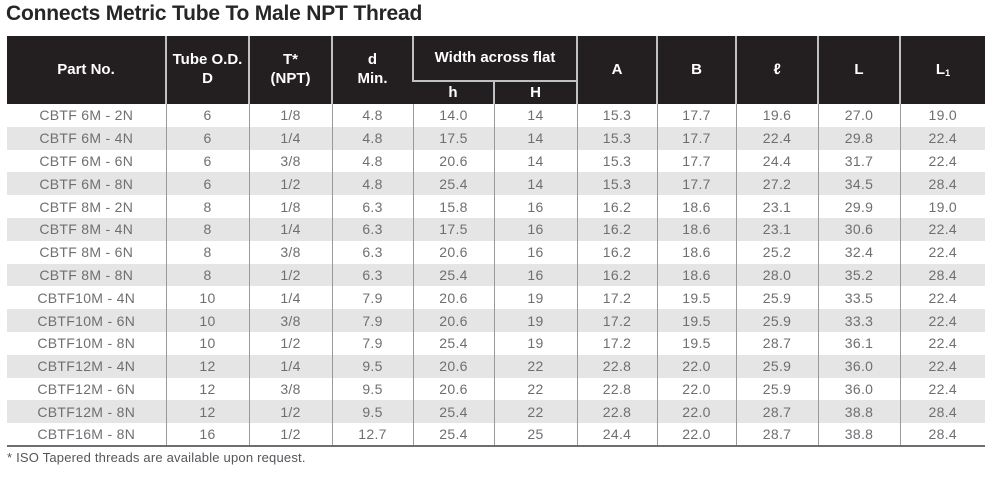 Image resolution: width=988 pixels, height=482 pixels. What do you see at coordinates (207, 206) in the screenshot?
I see `table-cell: 8` at bounding box center [207, 206].